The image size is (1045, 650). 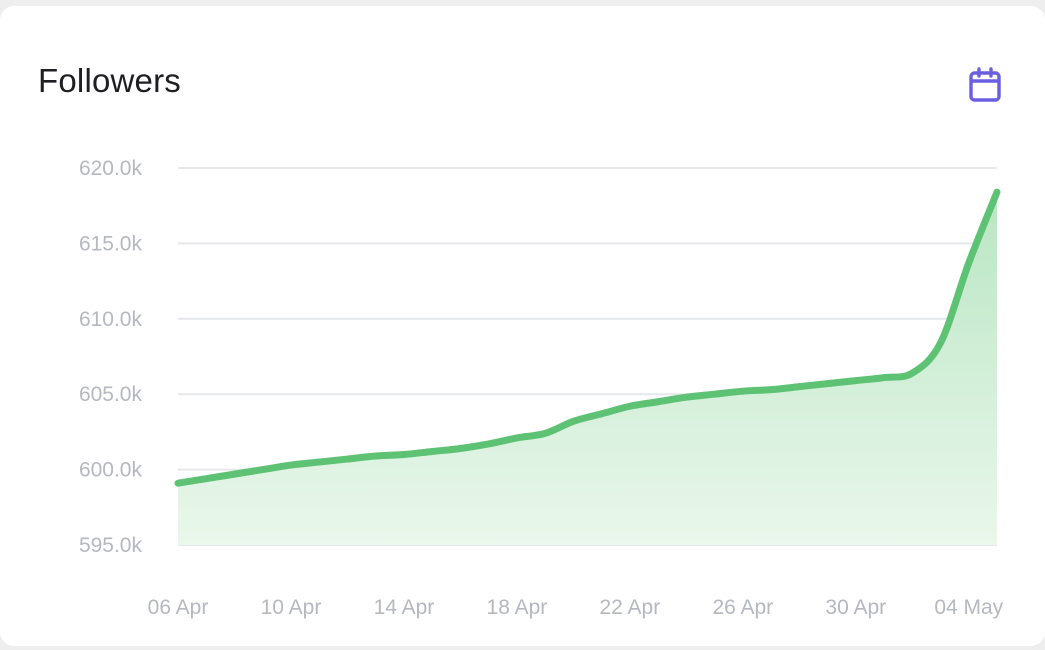 What do you see at coordinates (110, 80) in the screenshot?
I see `card-title: Followers` at bounding box center [110, 80].